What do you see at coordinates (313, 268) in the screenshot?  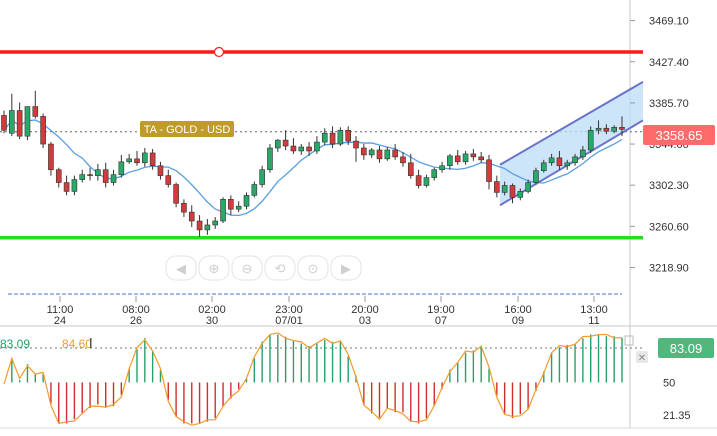 I see `crosshair-icon: ⊙` at bounding box center [313, 268].